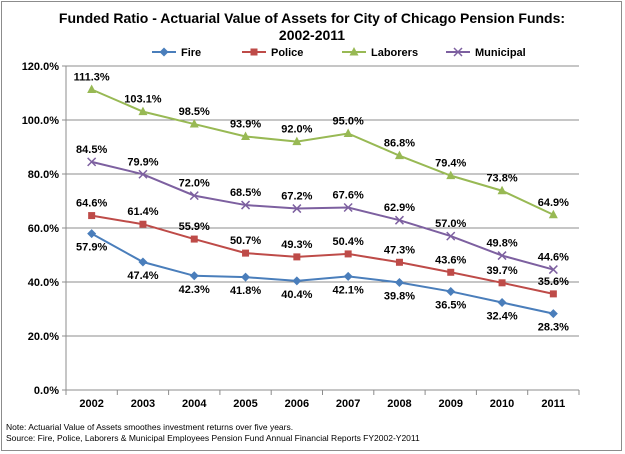 Image resolution: width=625 pixels, height=454 pixels. I want to click on x-tick-label-2003: 2003, so click(143, 404).